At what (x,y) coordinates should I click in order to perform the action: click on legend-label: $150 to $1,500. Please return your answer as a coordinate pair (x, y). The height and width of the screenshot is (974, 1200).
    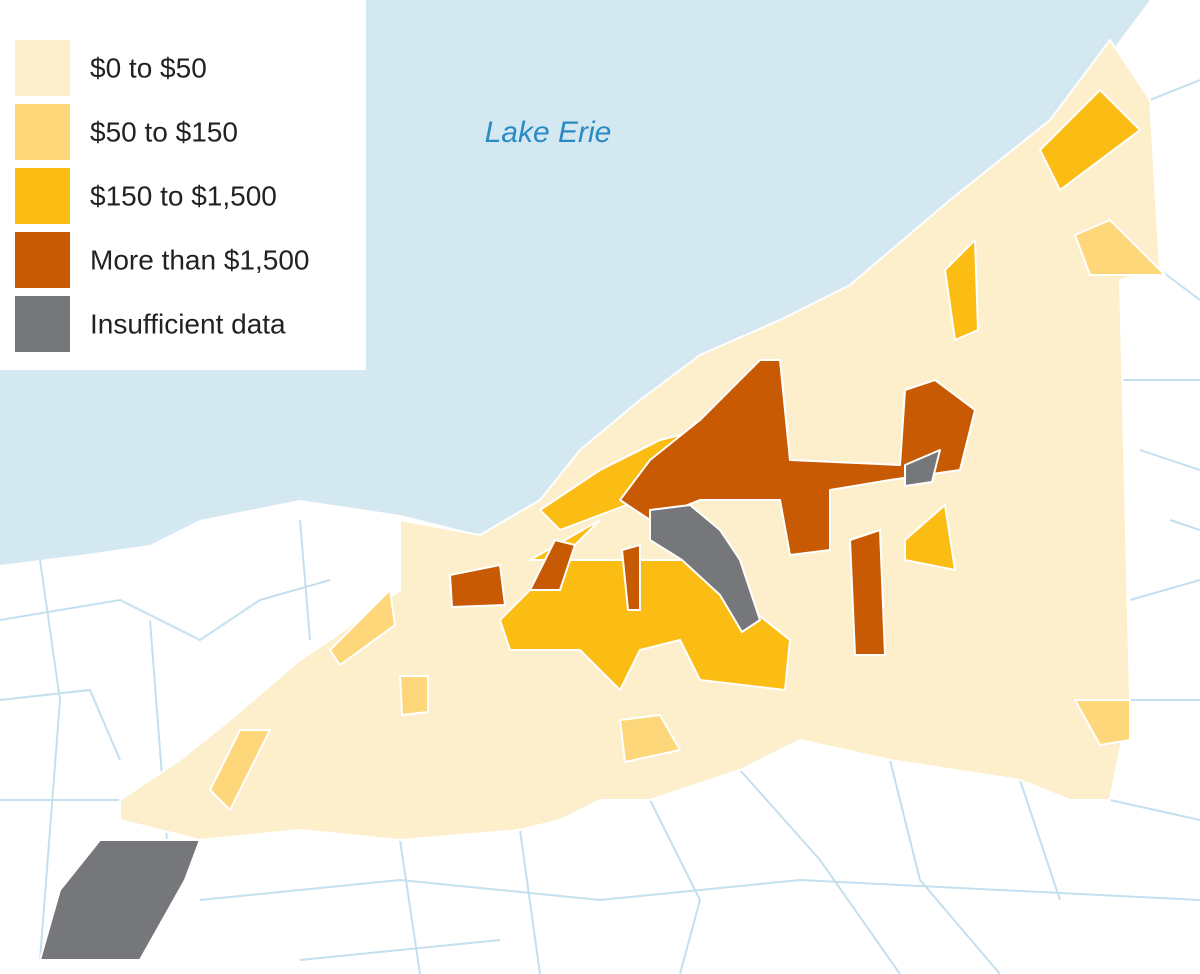
    Looking at the image, I should click on (183, 195).